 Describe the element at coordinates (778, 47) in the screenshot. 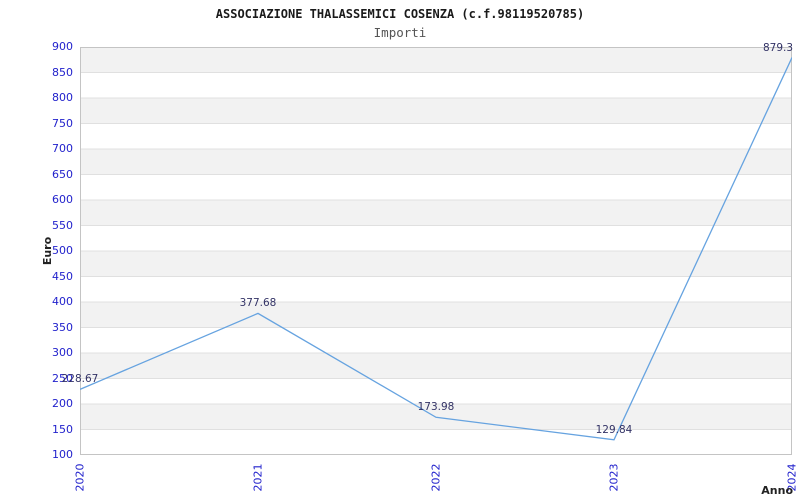

I see `point-label: 879.3` at that location.